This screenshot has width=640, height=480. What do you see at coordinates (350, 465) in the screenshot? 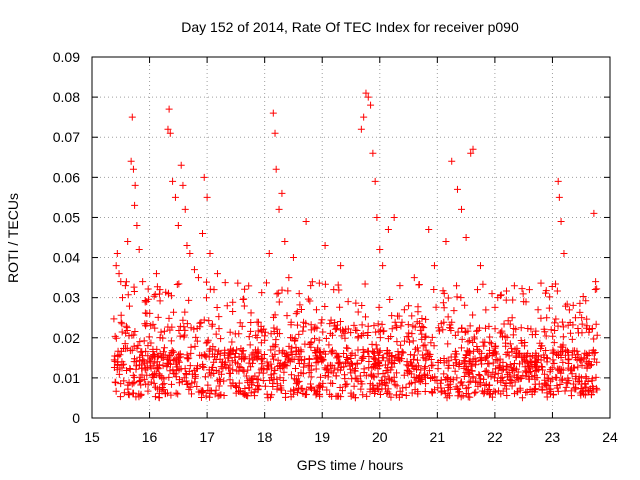
I see `x-axis-label: GPS time / hours` at bounding box center [350, 465].